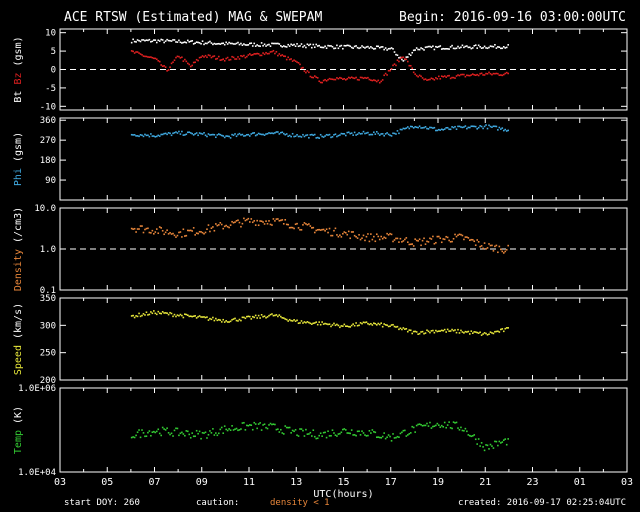  What do you see at coordinates (45, 209) in the screenshot?
I see `y-tick-label: 10.0` at bounding box center [45, 209].